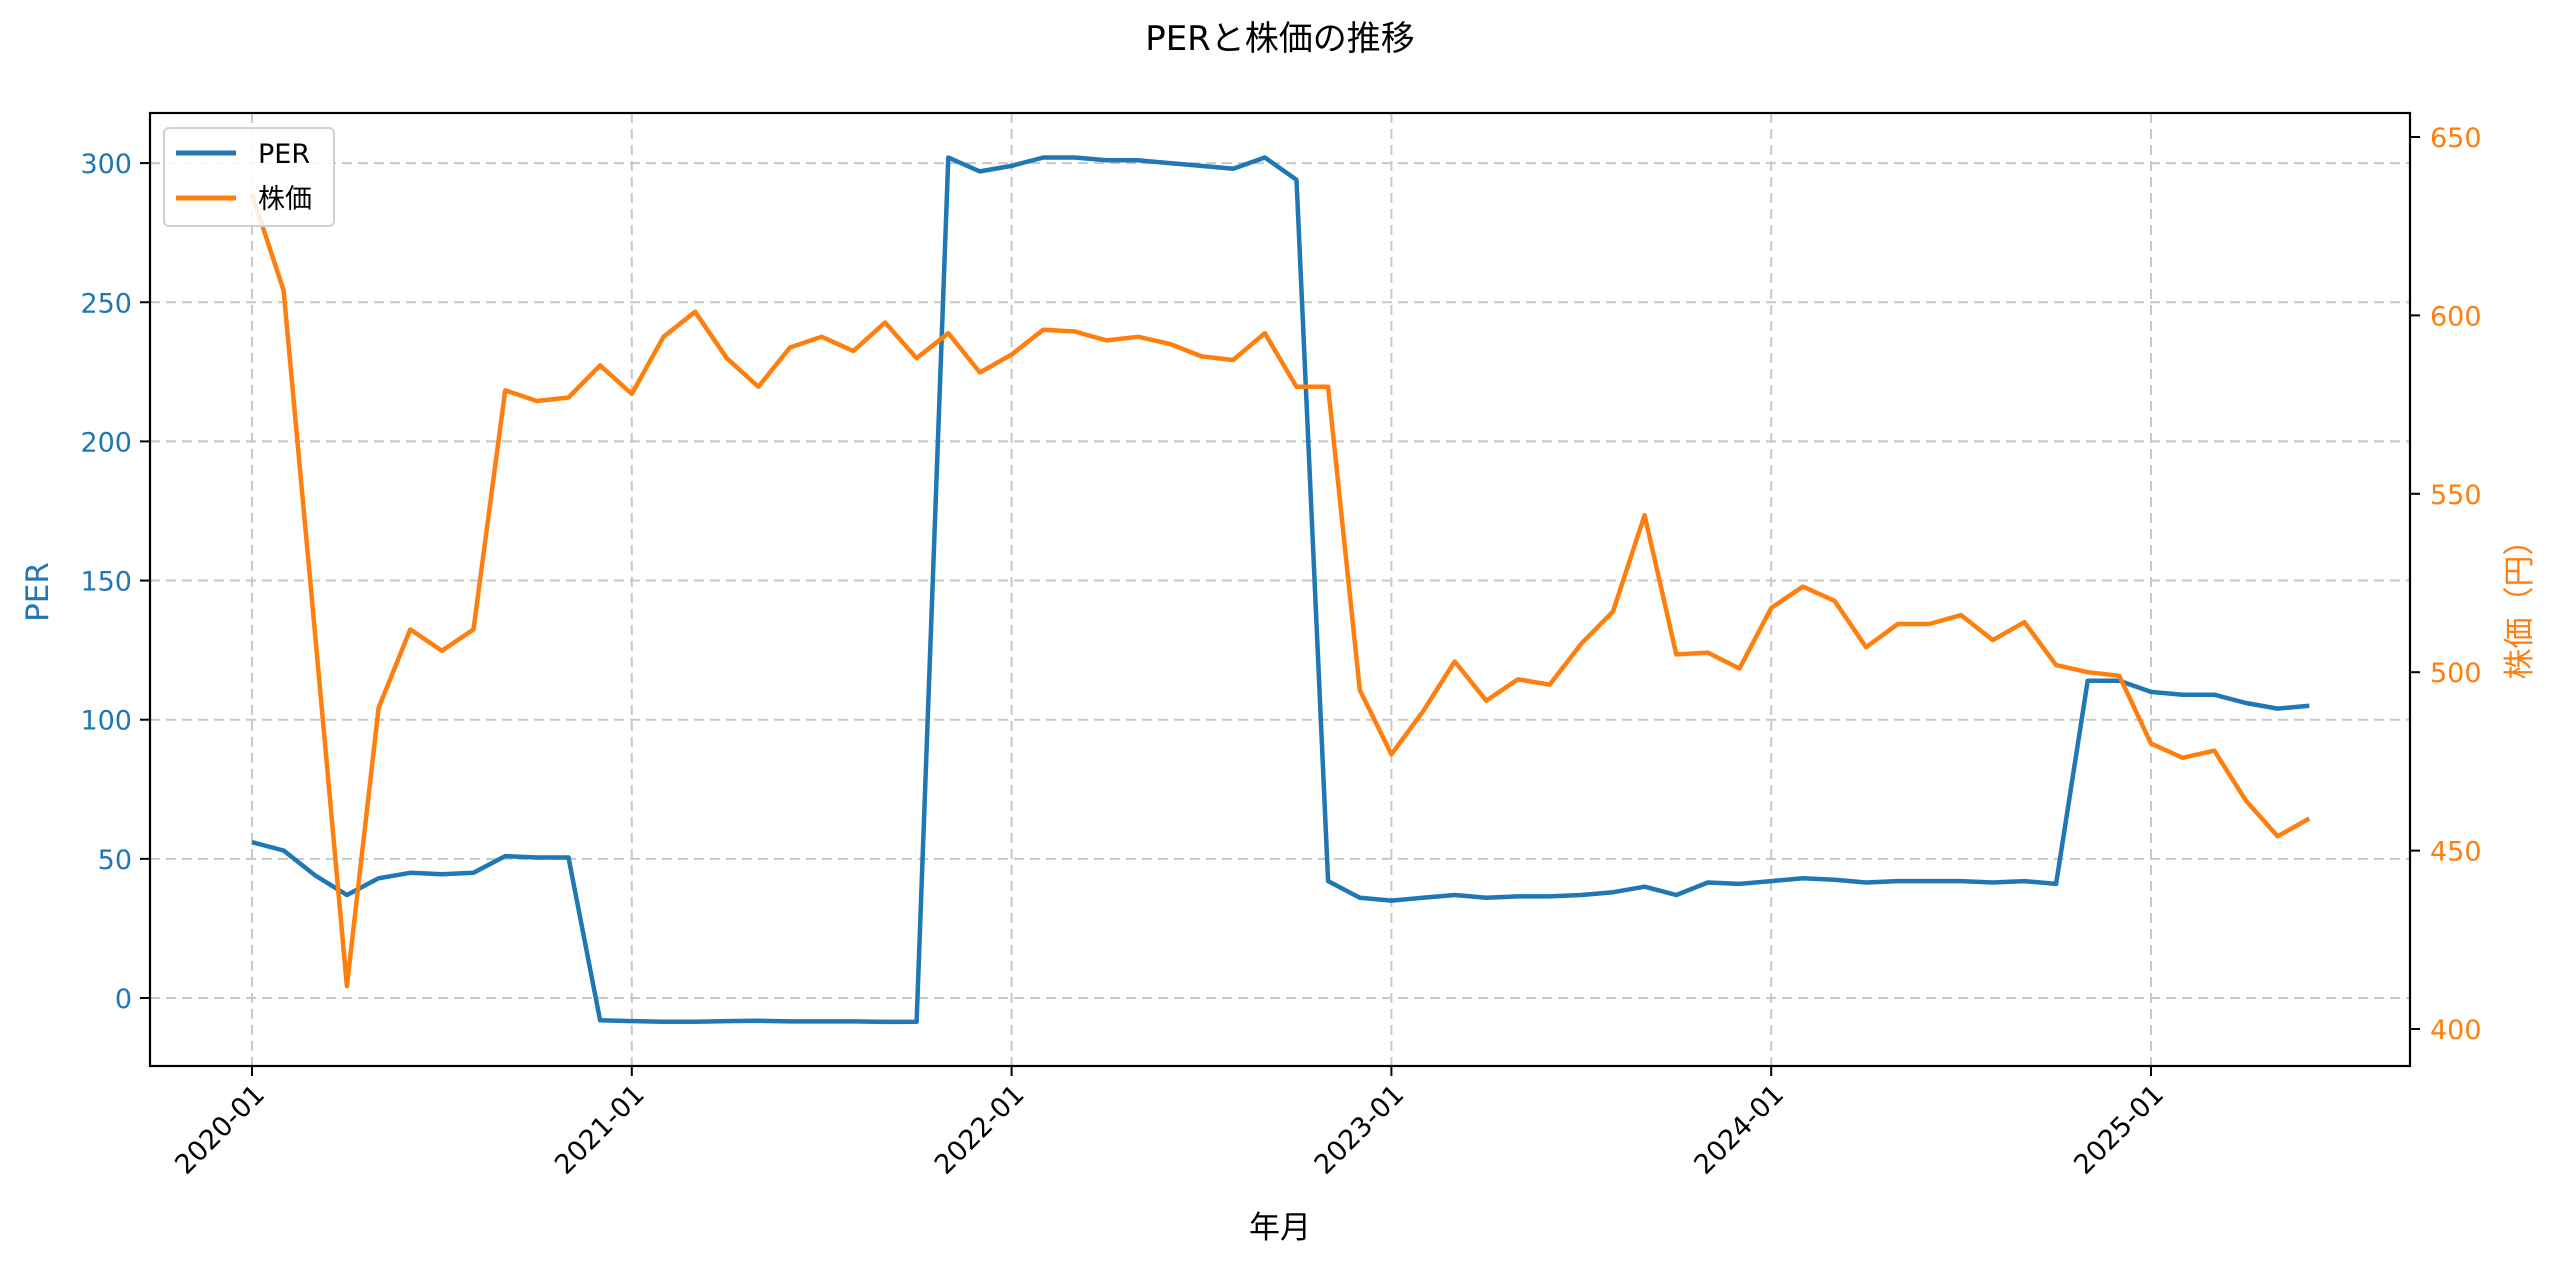 The height and width of the screenshot is (1269, 2560). What do you see at coordinates (600, 1130) in the screenshot?
I see `x-tick-label: 2021-01` at bounding box center [600, 1130].